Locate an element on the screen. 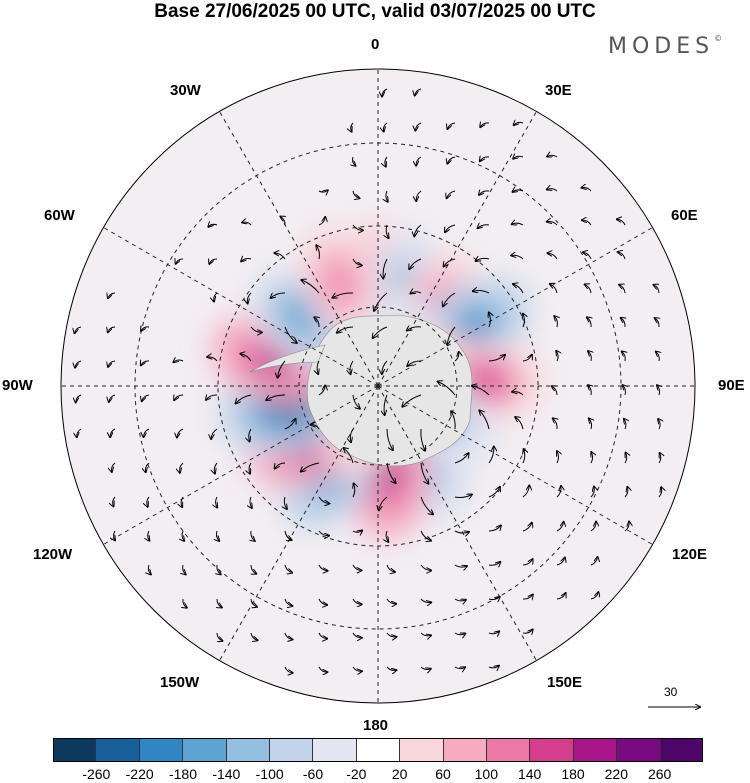  anomaly-cell is located at coordinates (471, 327).